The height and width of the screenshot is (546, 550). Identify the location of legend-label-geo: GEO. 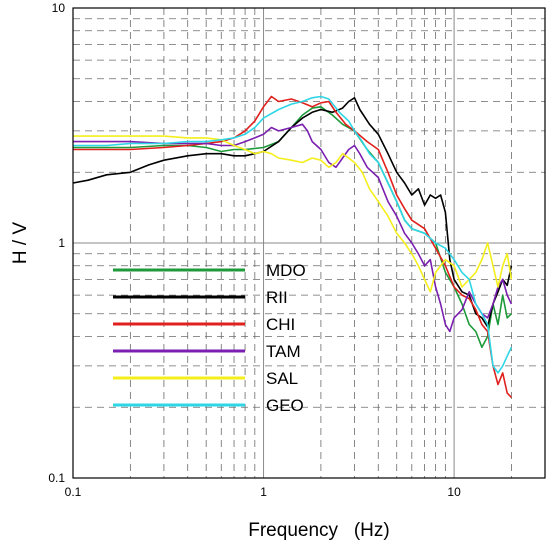
(285, 405).